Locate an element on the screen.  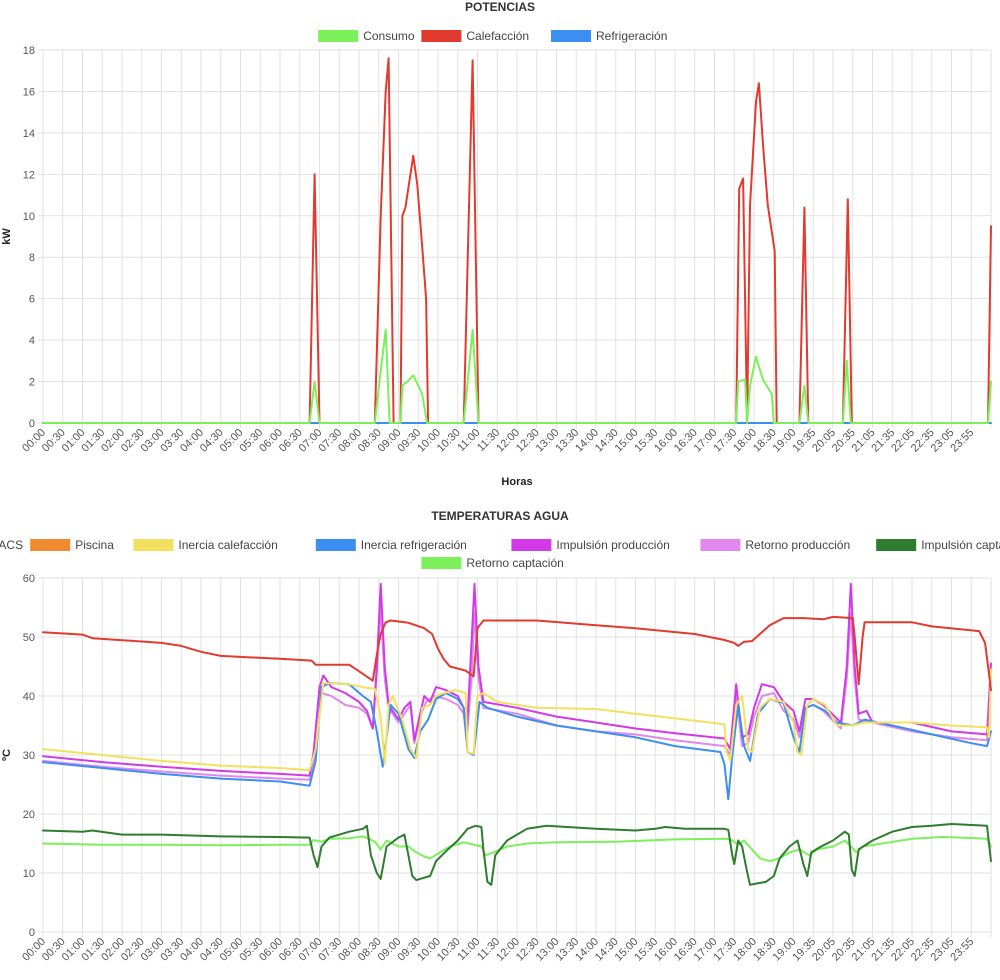
y-tick-label: 18 is located at coordinates (29, 51).